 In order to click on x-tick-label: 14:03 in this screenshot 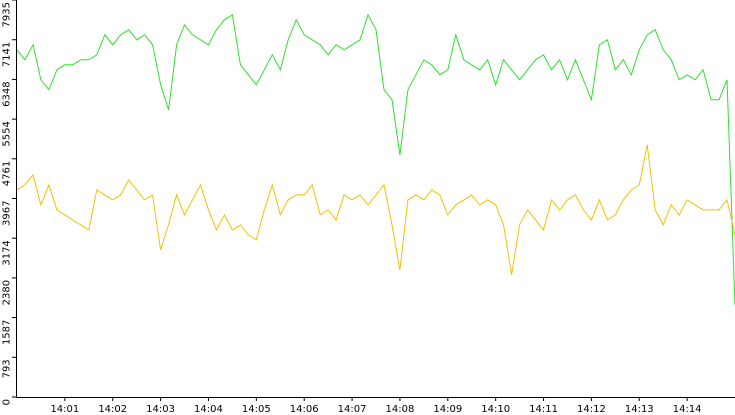, I will do `click(160, 409)`.